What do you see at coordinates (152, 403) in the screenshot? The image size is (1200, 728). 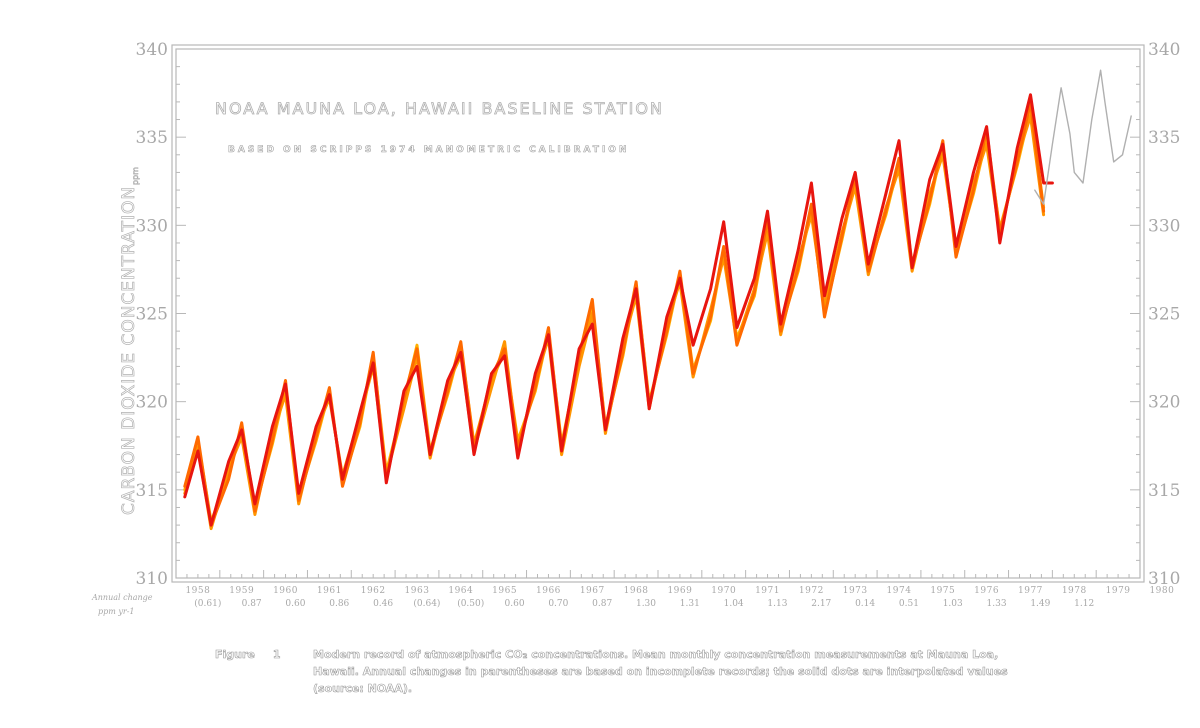 I see `y-tick-label-left: 320` at bounding box center [152, 403].